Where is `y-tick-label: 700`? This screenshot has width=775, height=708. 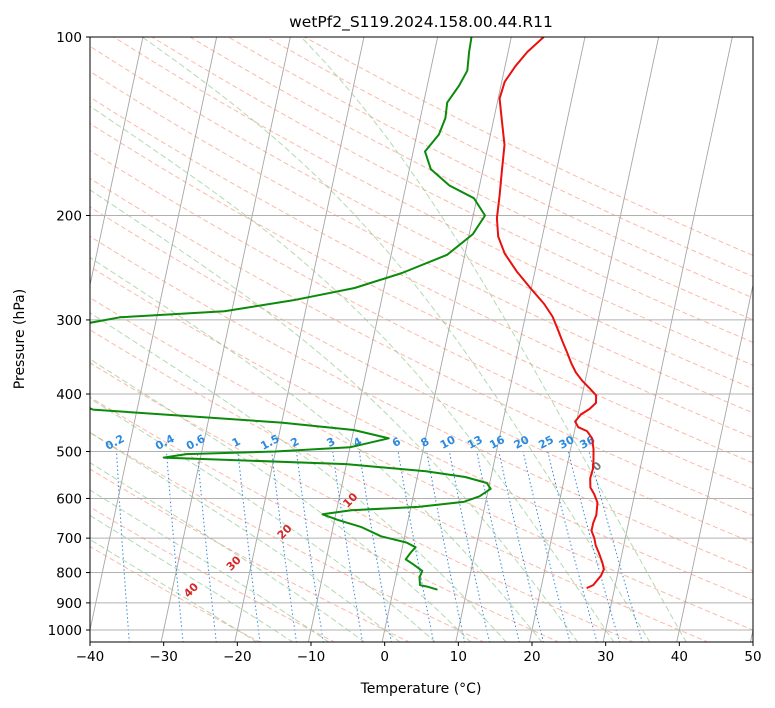 y-tick-label: 700 is located at coordinates (69, 539).